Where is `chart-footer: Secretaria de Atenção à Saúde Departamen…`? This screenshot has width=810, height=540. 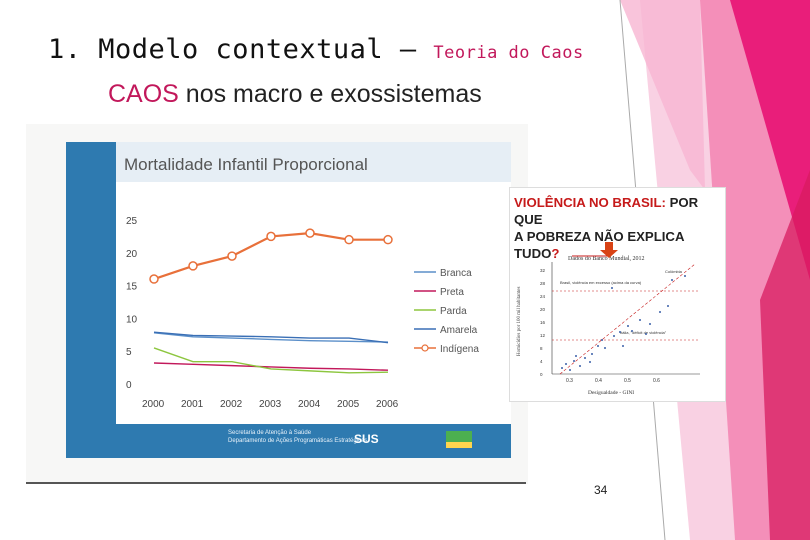
chart-footer: Secretaria de Atenção à Saúde Departamen… is located at coordinates (288, 441).